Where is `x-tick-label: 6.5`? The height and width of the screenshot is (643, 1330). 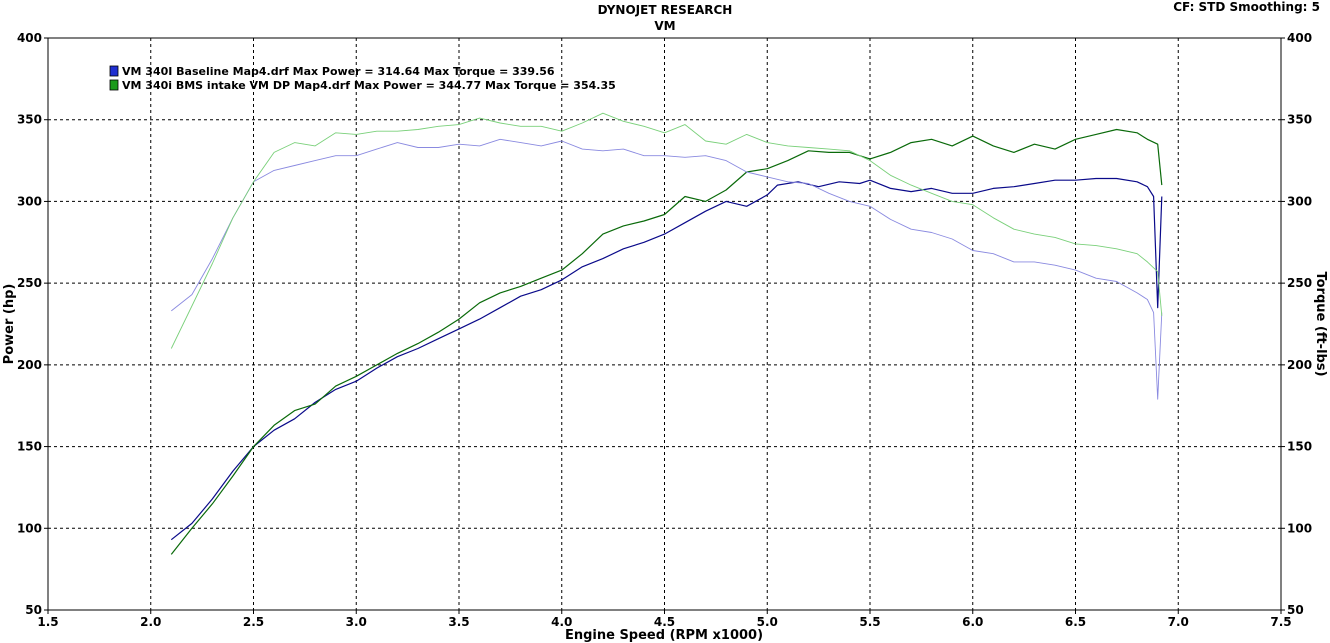
x-tick-label: 6.5 is located at coordinates (1075, 622).